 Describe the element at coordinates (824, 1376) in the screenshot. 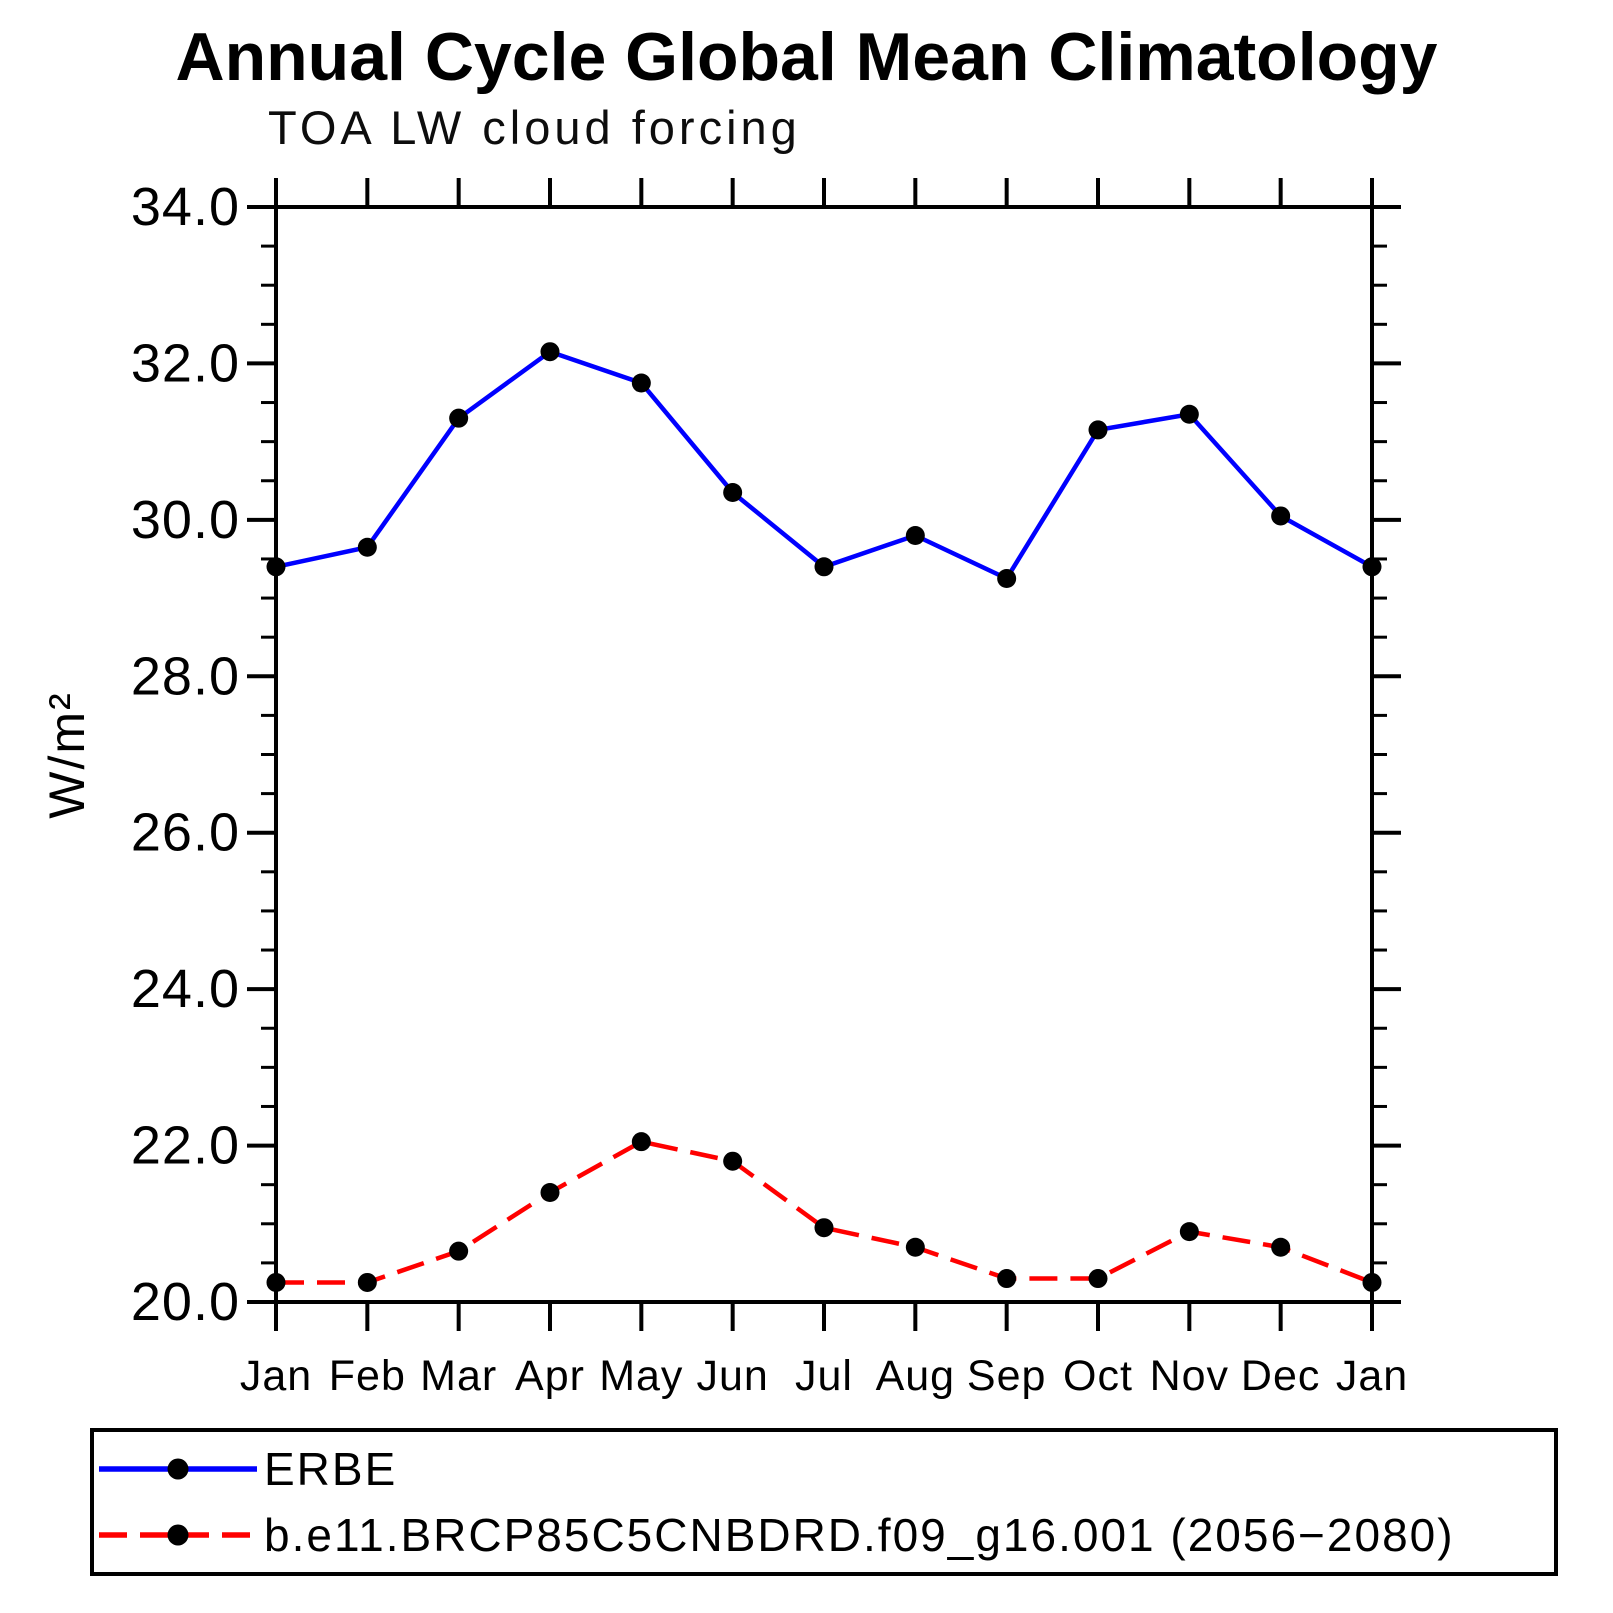

I see `x-tick-label: Jul` at that location.